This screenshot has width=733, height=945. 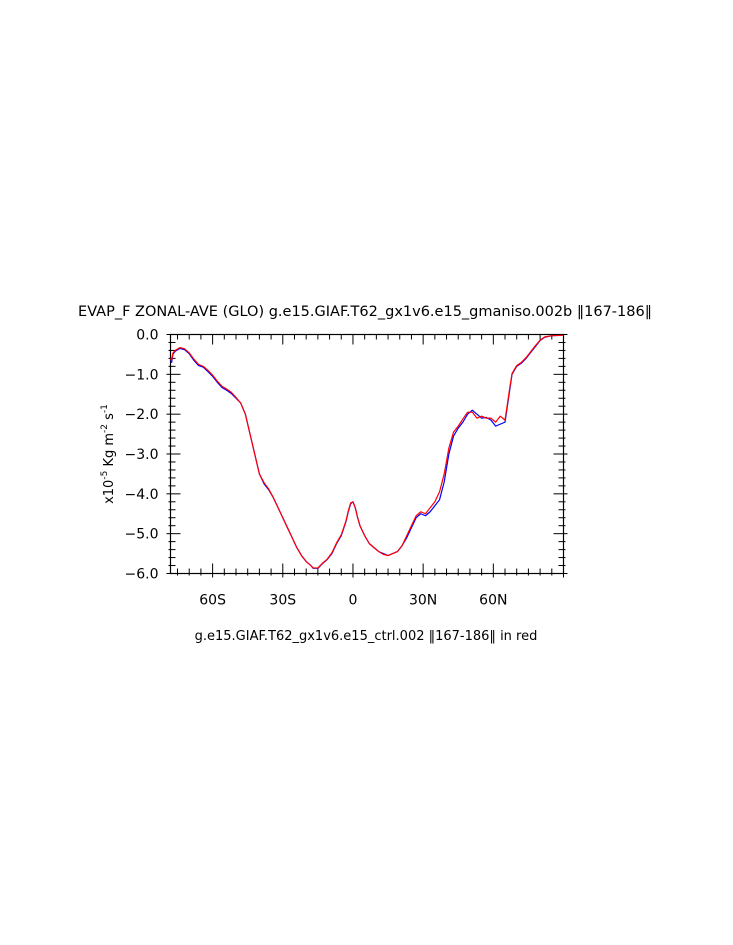 What do you see at coordinates (142, 495) in the screenshot?
I see `y-tick-label: −4.0` at bounding box center [142, 495].